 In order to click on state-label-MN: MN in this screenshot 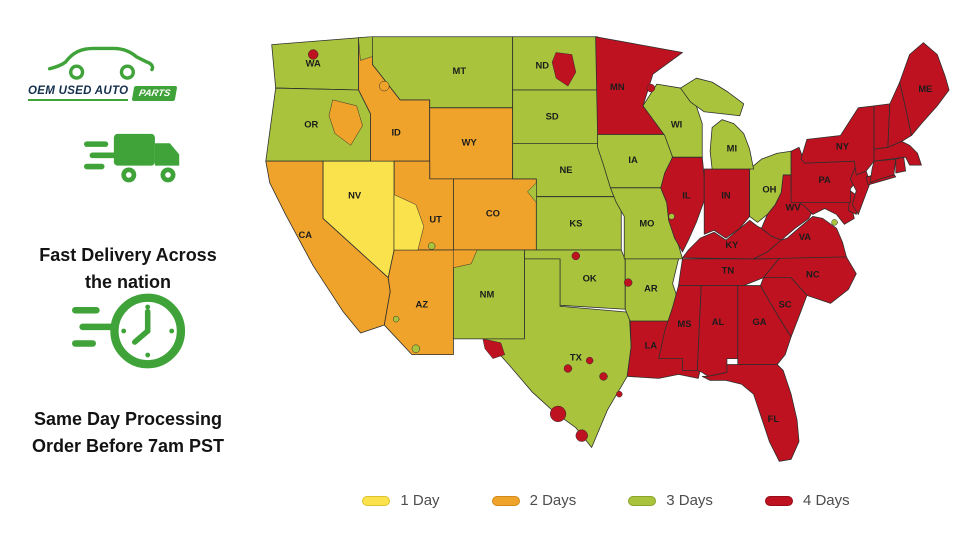, I will do `click(617, 87)`.